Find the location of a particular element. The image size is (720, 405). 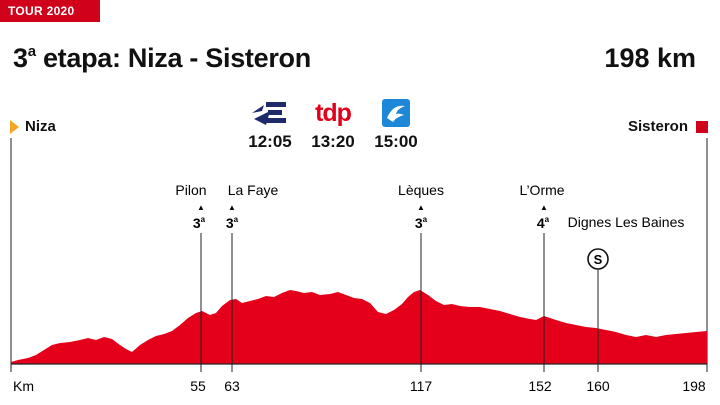

tdp-logo-text: tdp is located at coordinates (333, 113).